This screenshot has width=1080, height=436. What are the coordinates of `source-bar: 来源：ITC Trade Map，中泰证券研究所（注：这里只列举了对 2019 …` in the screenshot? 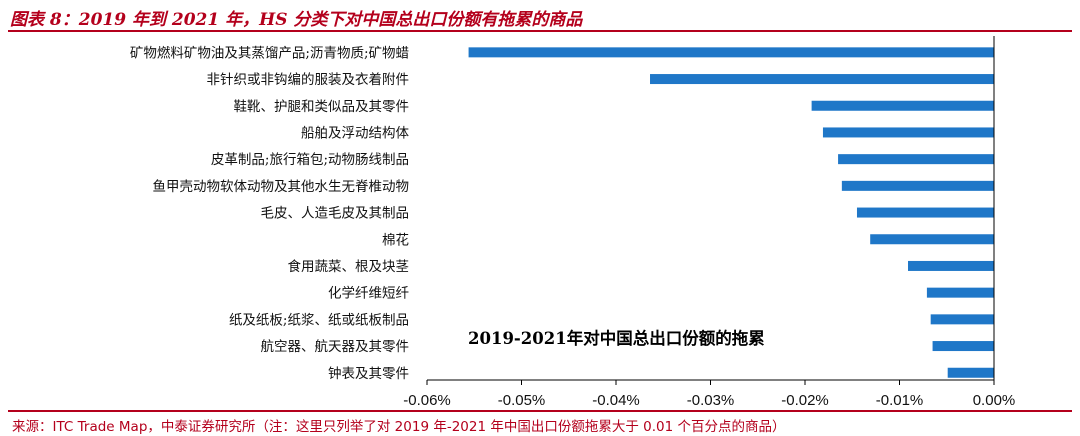 It's located at (540, 423).